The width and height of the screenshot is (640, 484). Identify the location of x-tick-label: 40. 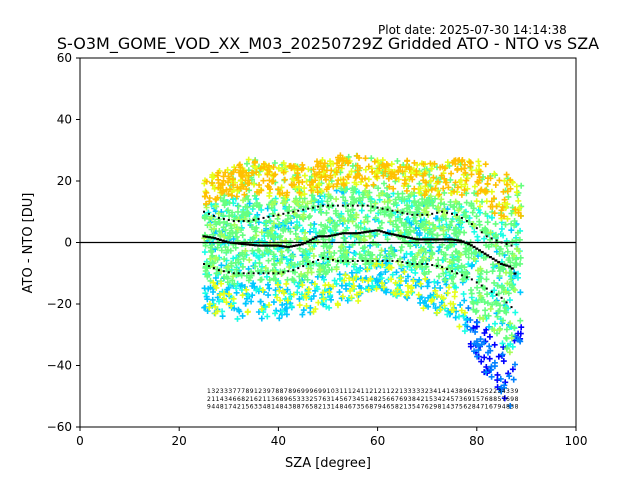
(278, 441).